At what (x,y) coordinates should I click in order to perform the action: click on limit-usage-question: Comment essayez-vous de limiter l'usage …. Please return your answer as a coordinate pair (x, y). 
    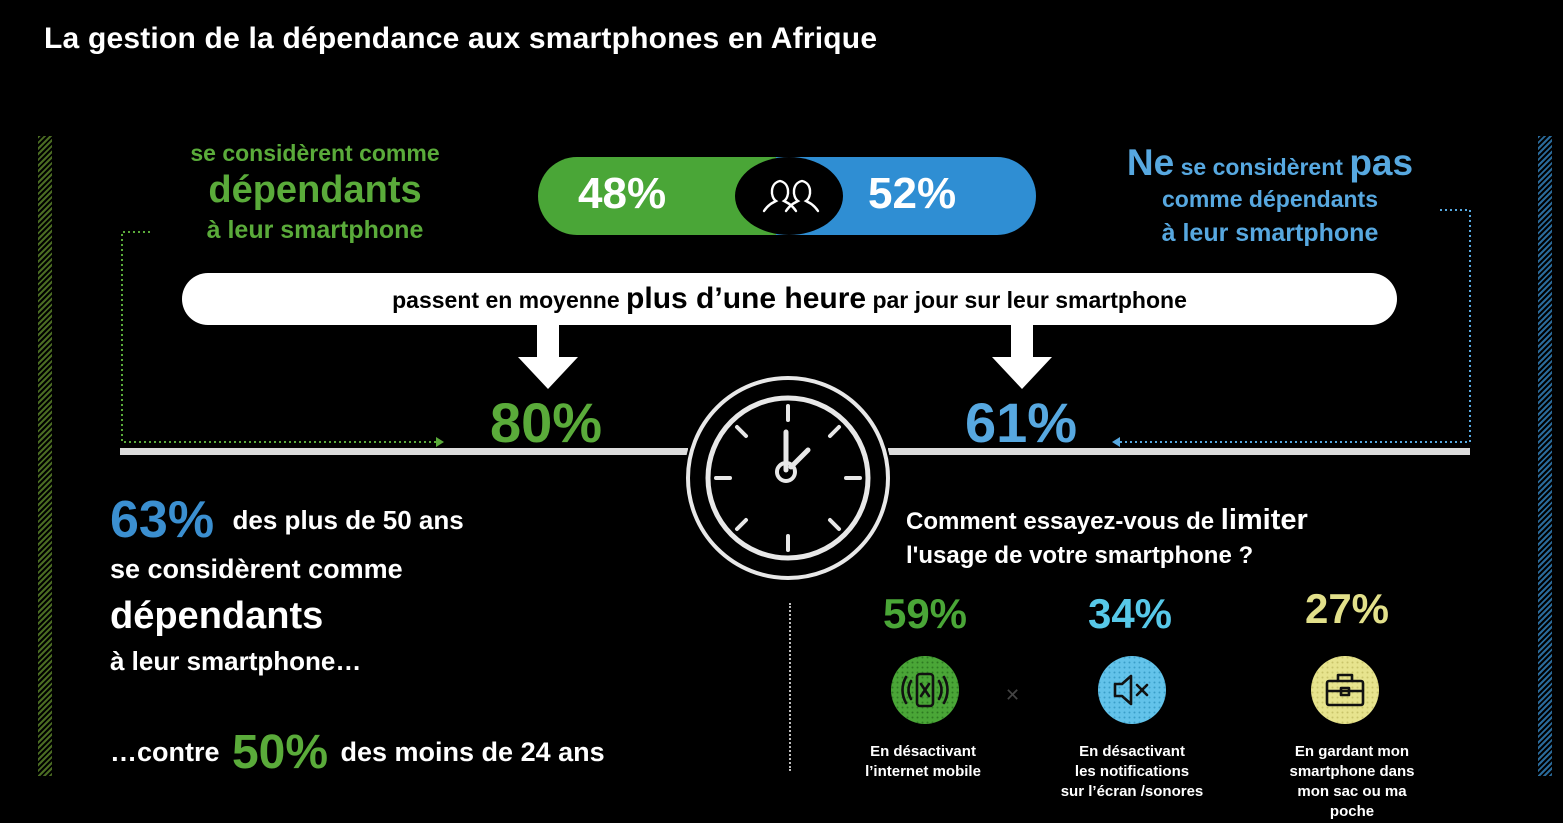
    Looking at the image, I should click on (1107, 538).